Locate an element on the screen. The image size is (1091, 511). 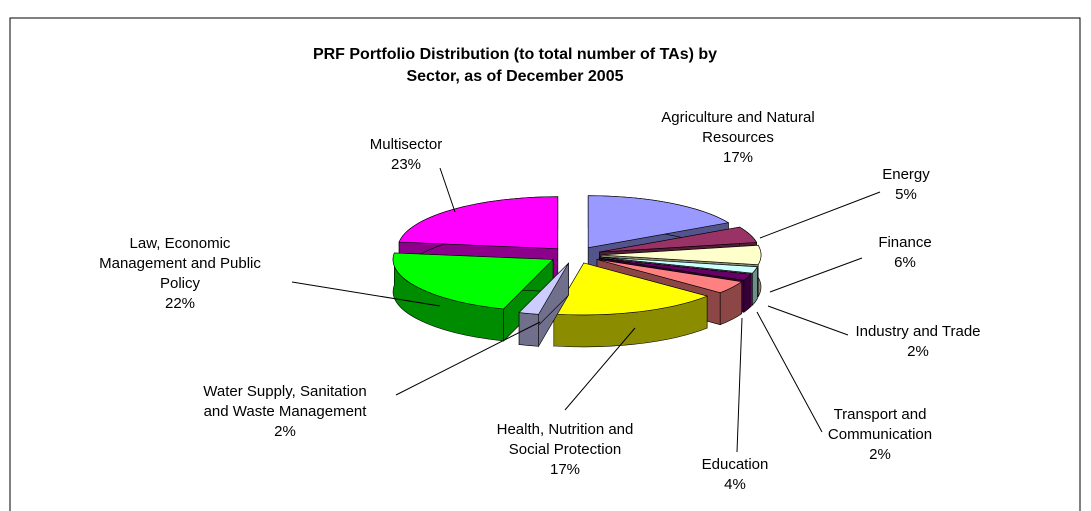
slice-label: Multisector is located at coordinates (406, 144).